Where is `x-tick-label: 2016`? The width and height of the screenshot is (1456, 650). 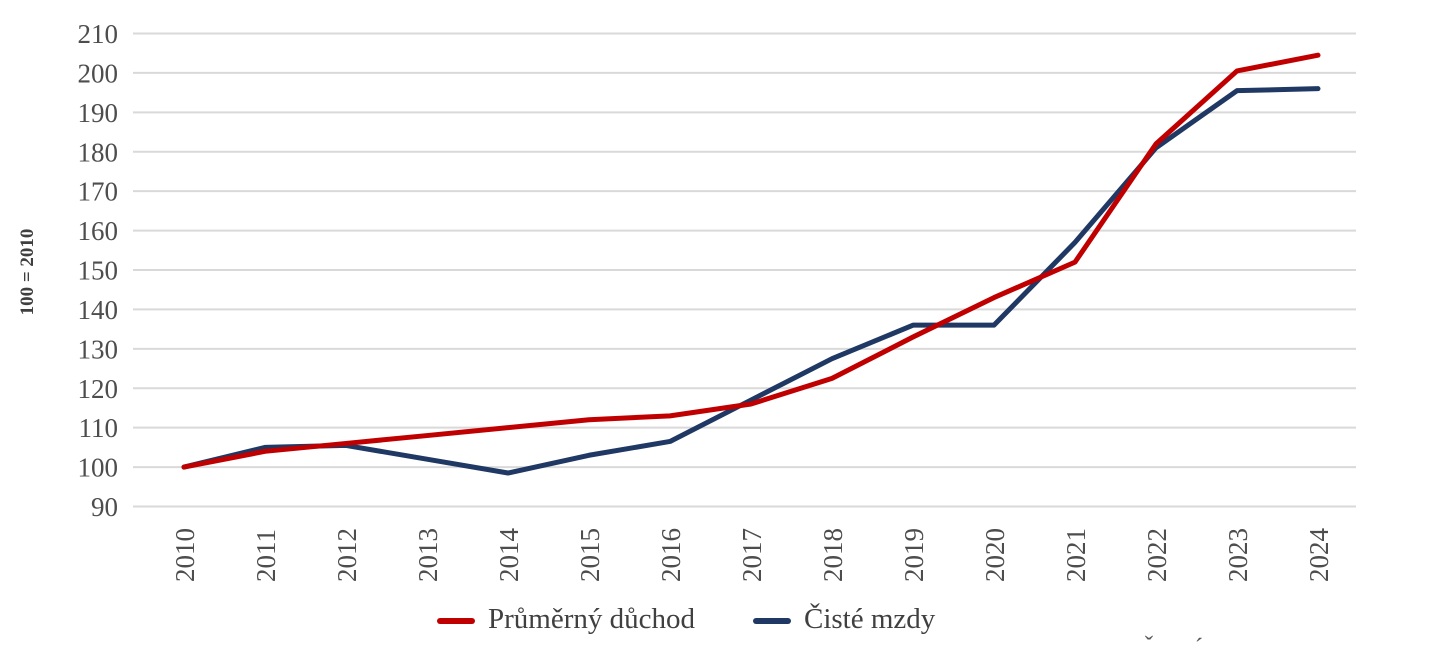 x-tick-label: 2016 is located at coordinates (671, 555).